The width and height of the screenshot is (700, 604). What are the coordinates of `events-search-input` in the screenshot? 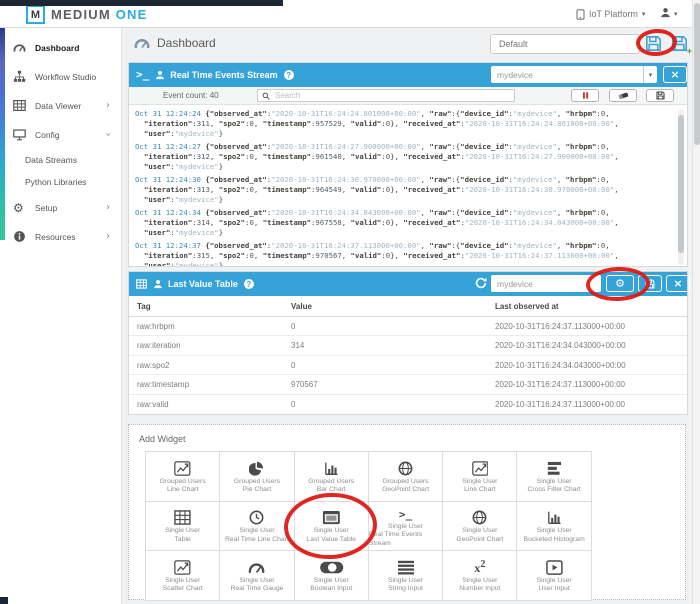 It's located at (391, 95).